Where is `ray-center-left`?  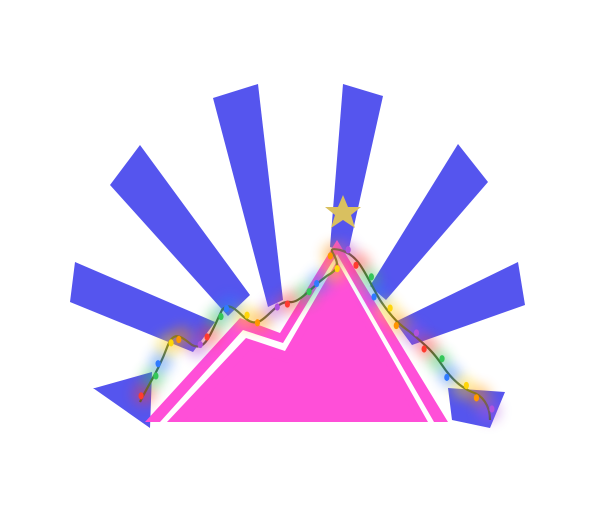
ray-center-left is located at coordinates (248, 195).